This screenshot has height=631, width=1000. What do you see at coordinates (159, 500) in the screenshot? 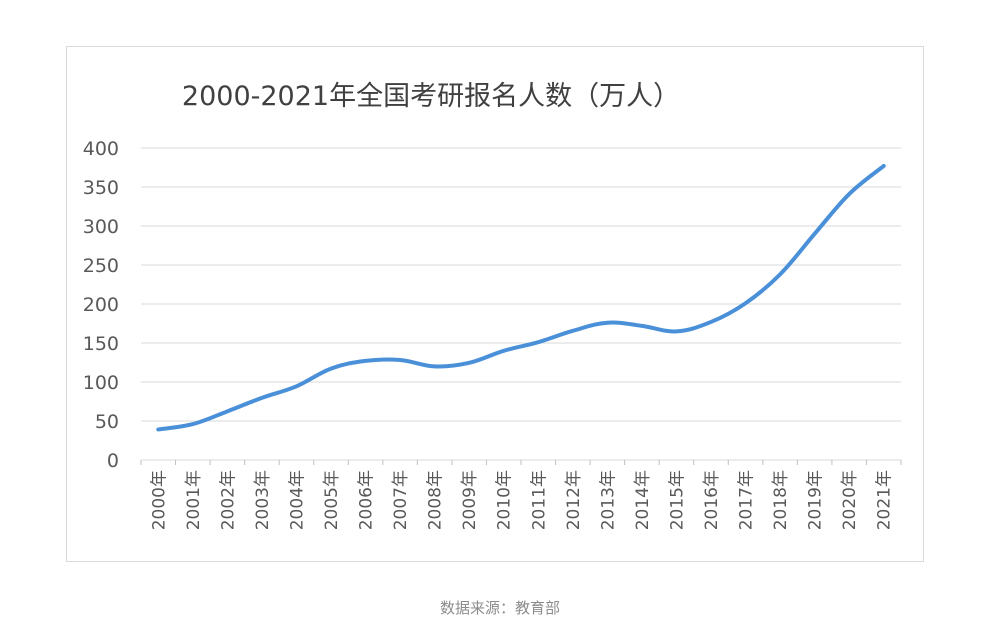
I see `x-tick-label-0: 2000年` at bounding box center [159, 500].